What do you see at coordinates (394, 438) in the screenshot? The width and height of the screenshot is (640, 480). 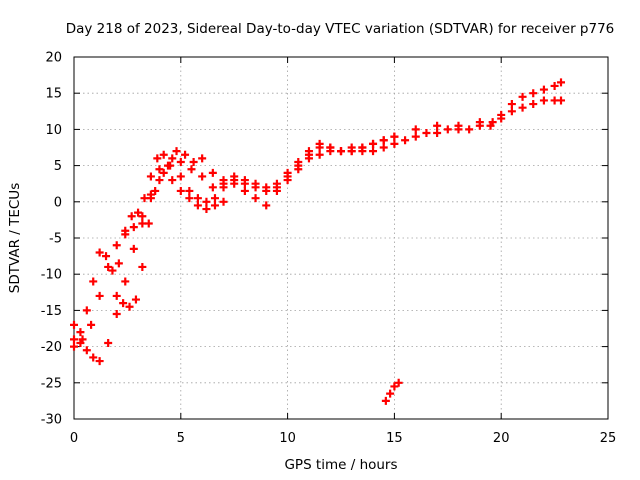 I see `x-tick-label: 15` at bounding box center [394, 438].